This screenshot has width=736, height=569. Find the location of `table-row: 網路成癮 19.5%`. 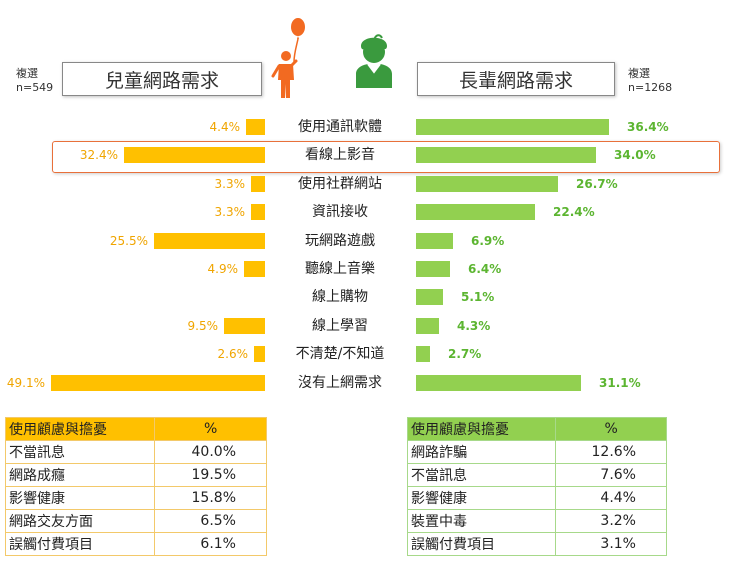

table-row: 網路成癮 19.5% is located at coordinates (135, 475).